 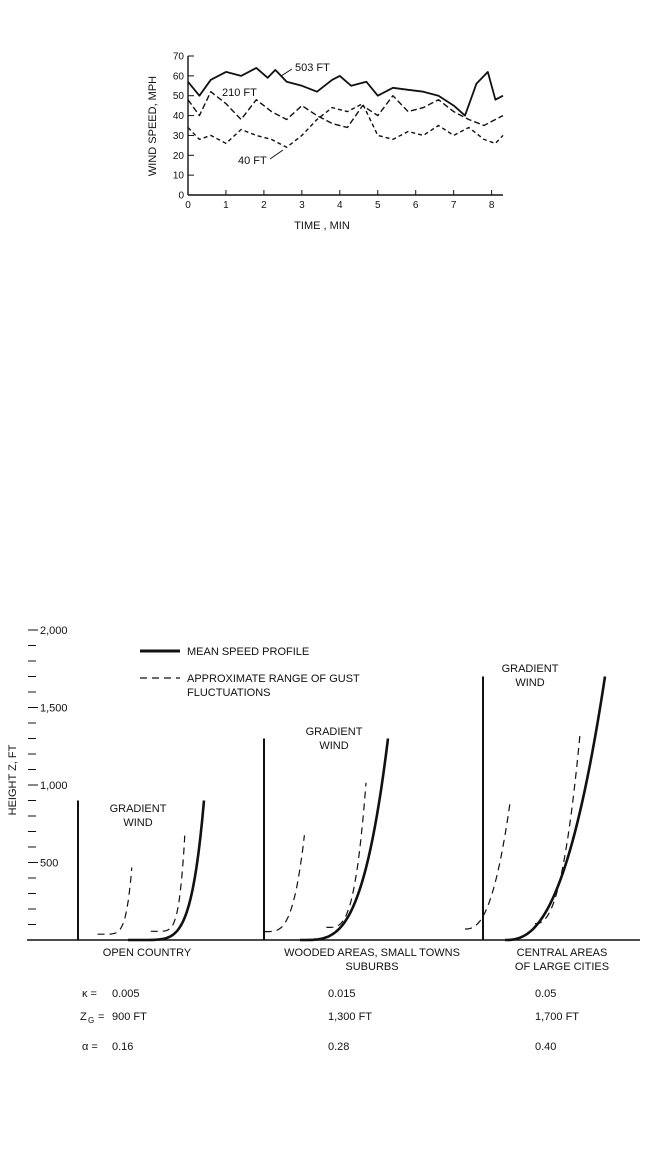 What do you see at coordinates (350, 1017) in the screenshot?
I see `zg-wooded: 1,300 FT` at bounding box center [350, 1017].